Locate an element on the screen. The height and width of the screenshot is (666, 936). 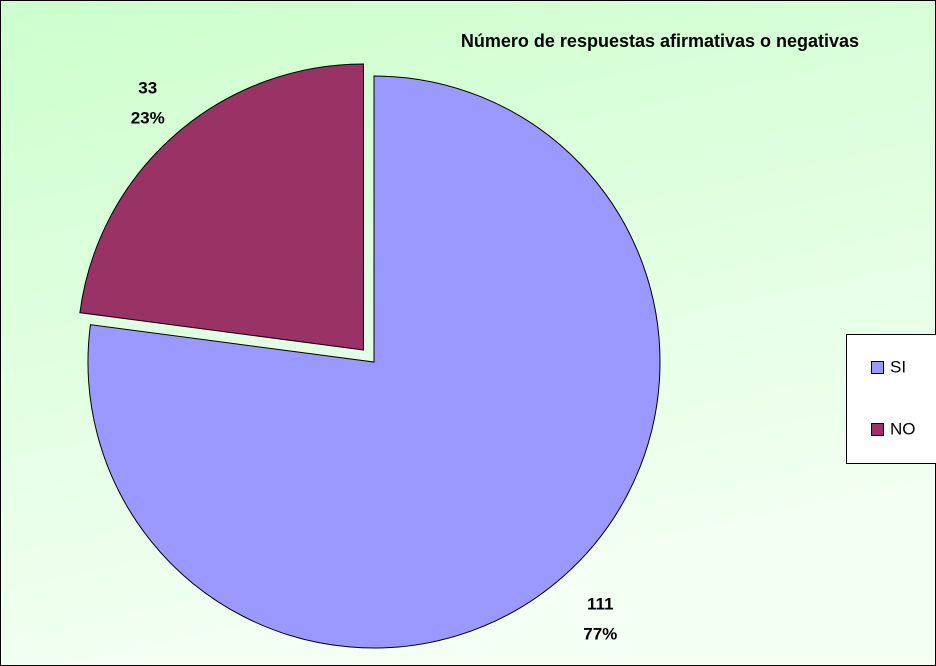
data-label: 111 is located at coordinates (600, 604).